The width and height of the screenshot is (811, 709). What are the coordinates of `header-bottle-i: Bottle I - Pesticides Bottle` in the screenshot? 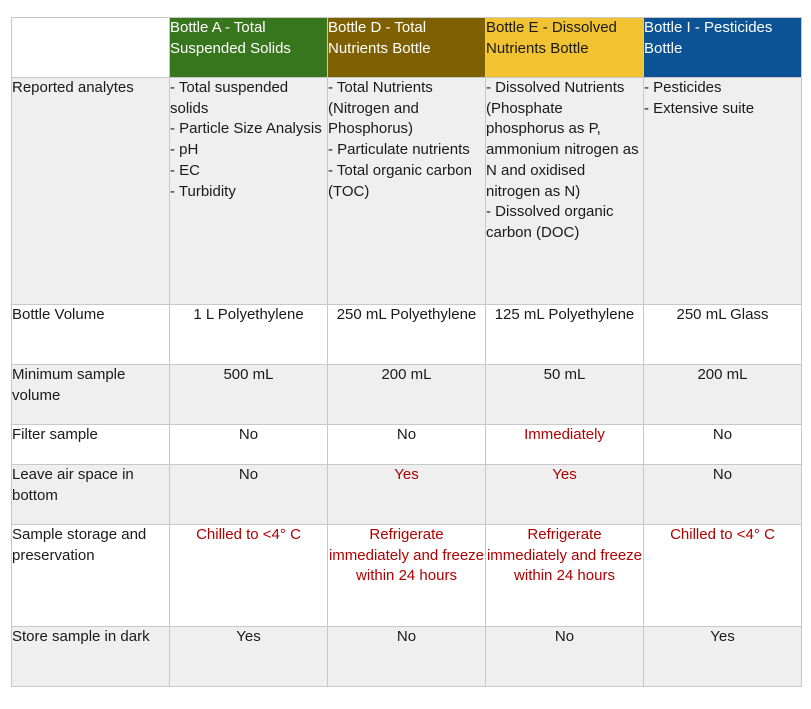 It's located at (722, 47).